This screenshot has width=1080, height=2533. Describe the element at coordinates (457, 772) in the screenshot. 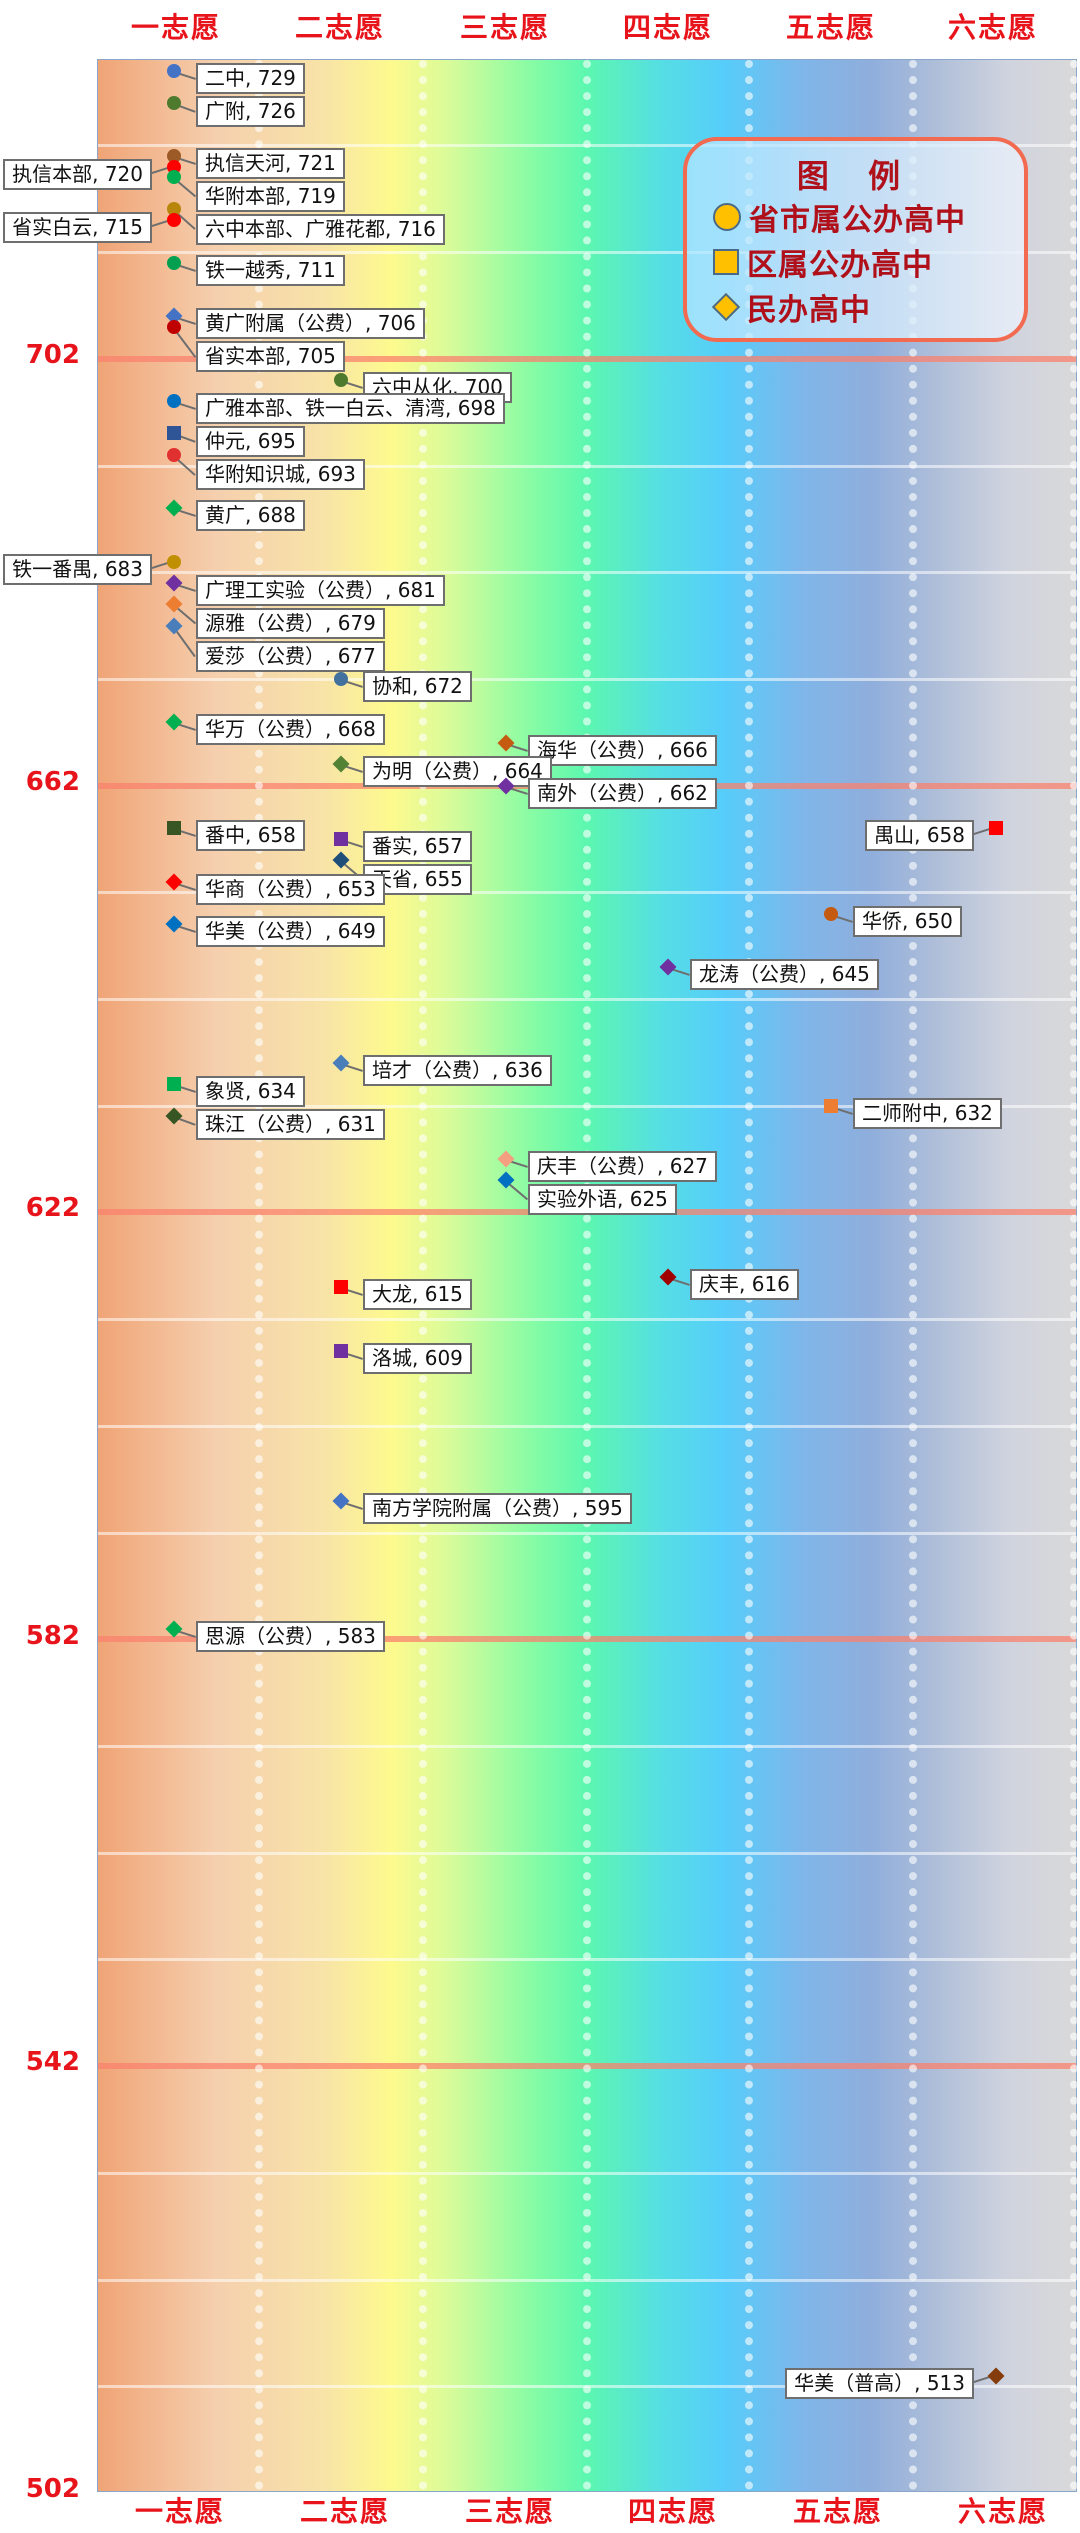

I see `data-label: 为明（公费）, 664` at that location.